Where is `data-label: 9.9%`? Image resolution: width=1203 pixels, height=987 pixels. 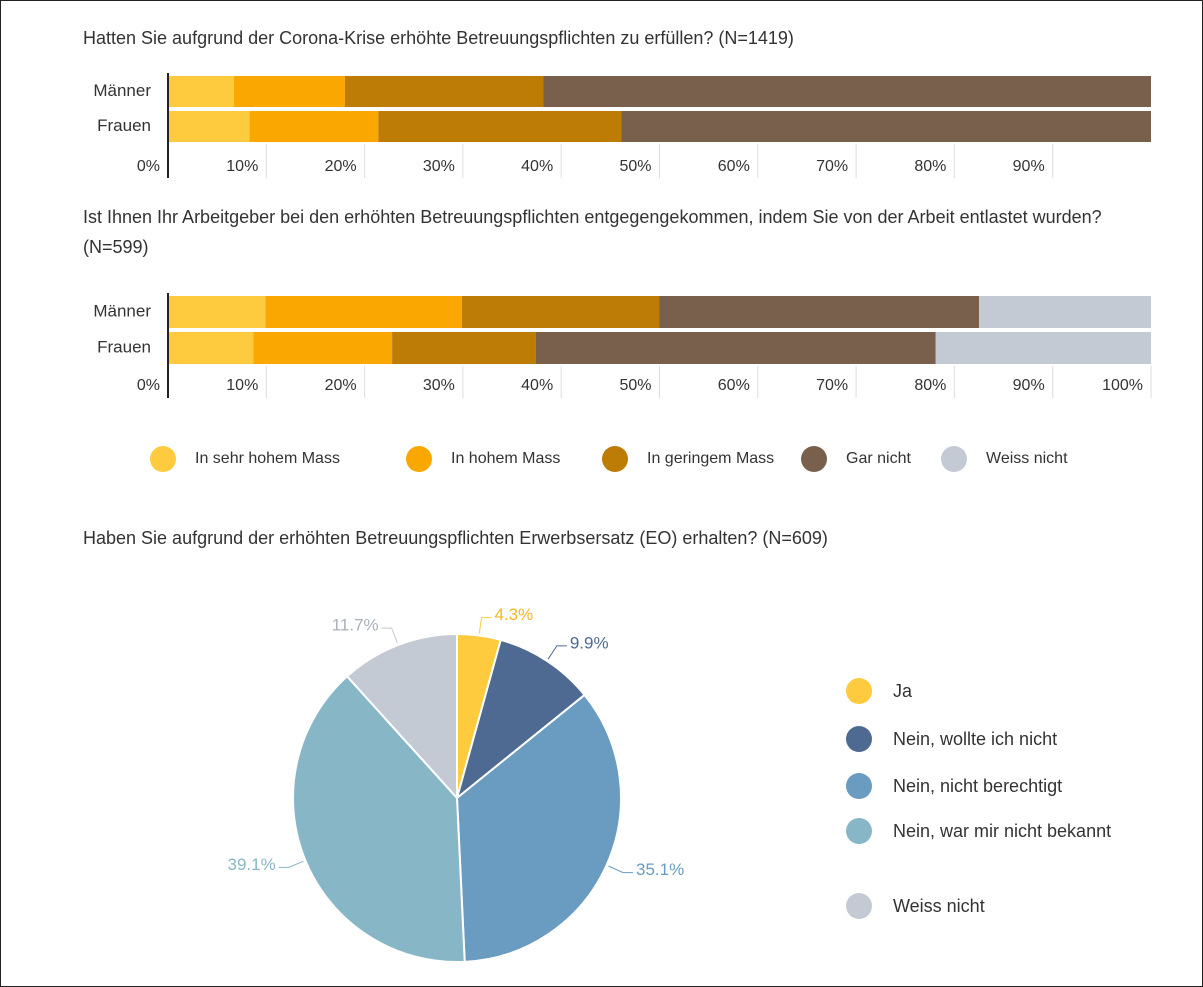 data-label: 9.9% is located at coordinates (589, 642).